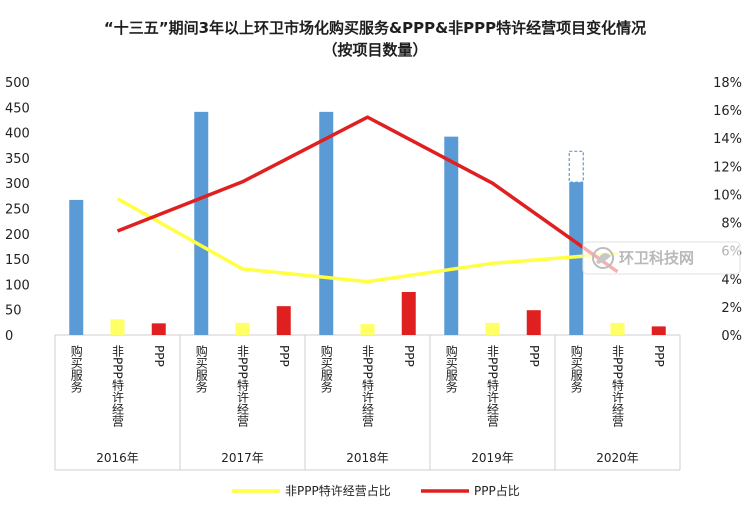 The image size is (750, 522). What do you see at coordinates (727, 195) in the screenshot?
I see `y-right-tick-label: 10%` at bounding box center [727, 195].